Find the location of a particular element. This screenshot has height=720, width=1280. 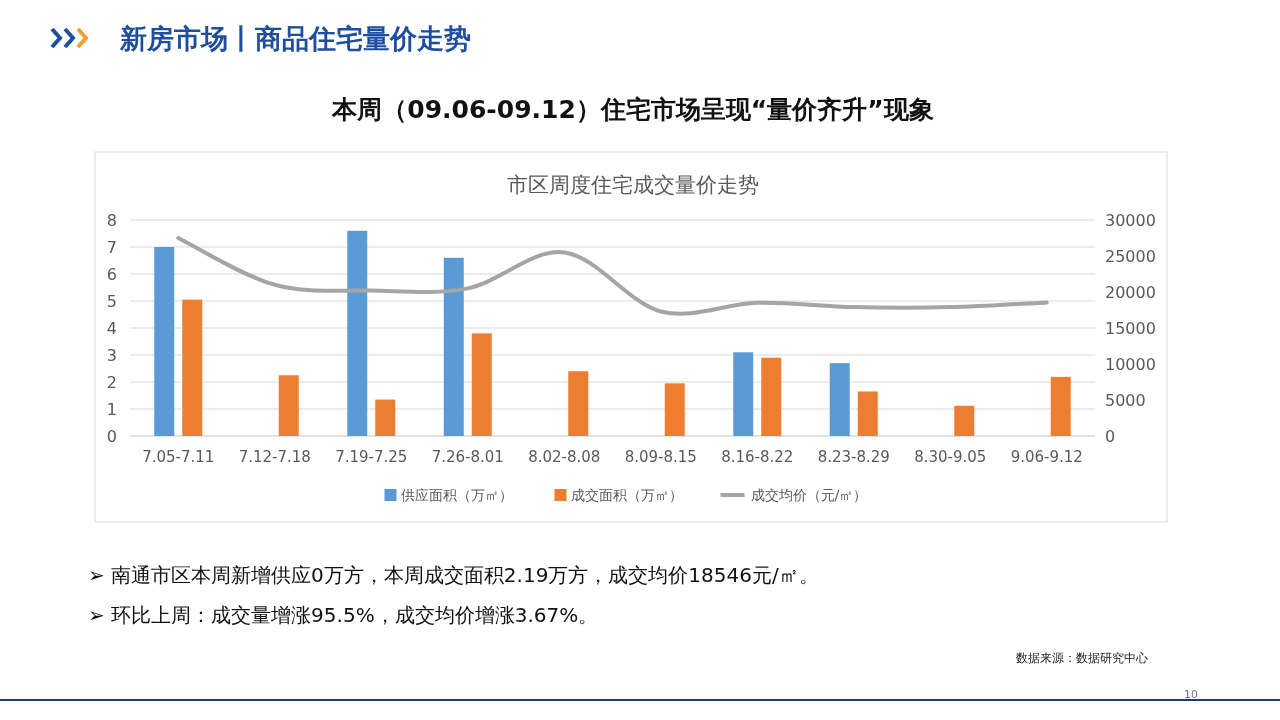

y-tick-label: 1 is located at coordinates (111, 409).